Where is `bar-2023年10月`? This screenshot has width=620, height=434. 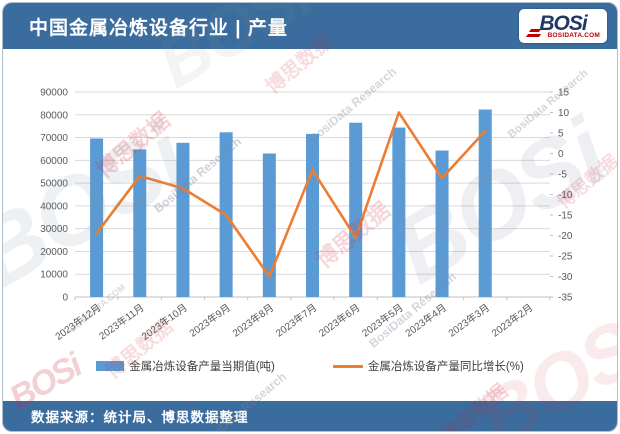
bar-2023年10月 is located at coordinates (183, 219).